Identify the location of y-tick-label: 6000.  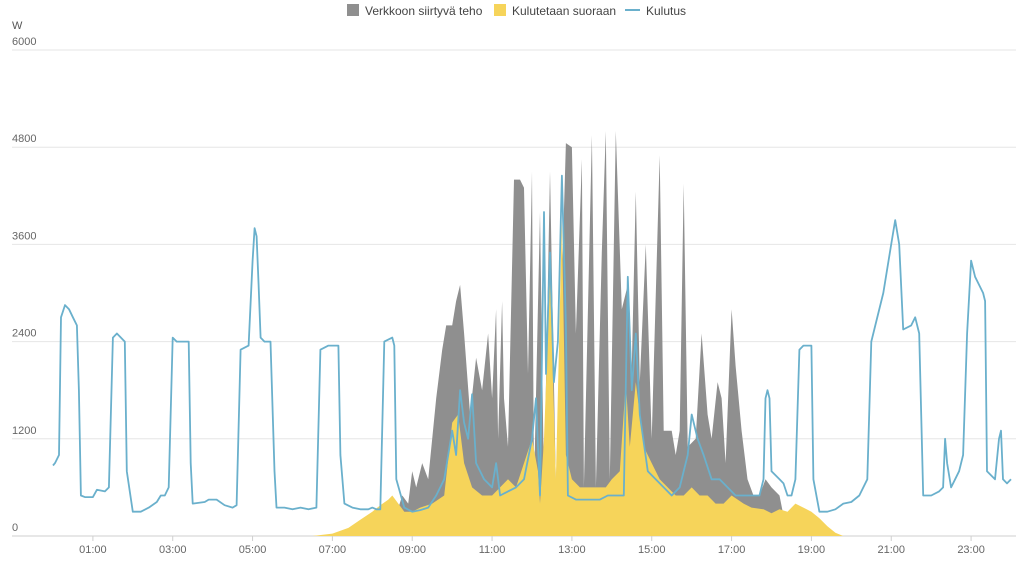
(24, 42).